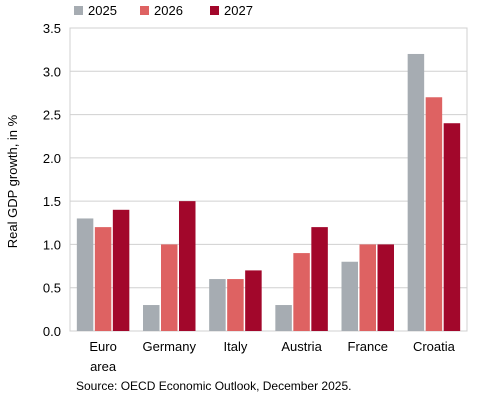 The image size is (490, 406). Describe the element at coordinates (52, 201) in the screenshot. I see `y-tick-label: 1.5` at that location.